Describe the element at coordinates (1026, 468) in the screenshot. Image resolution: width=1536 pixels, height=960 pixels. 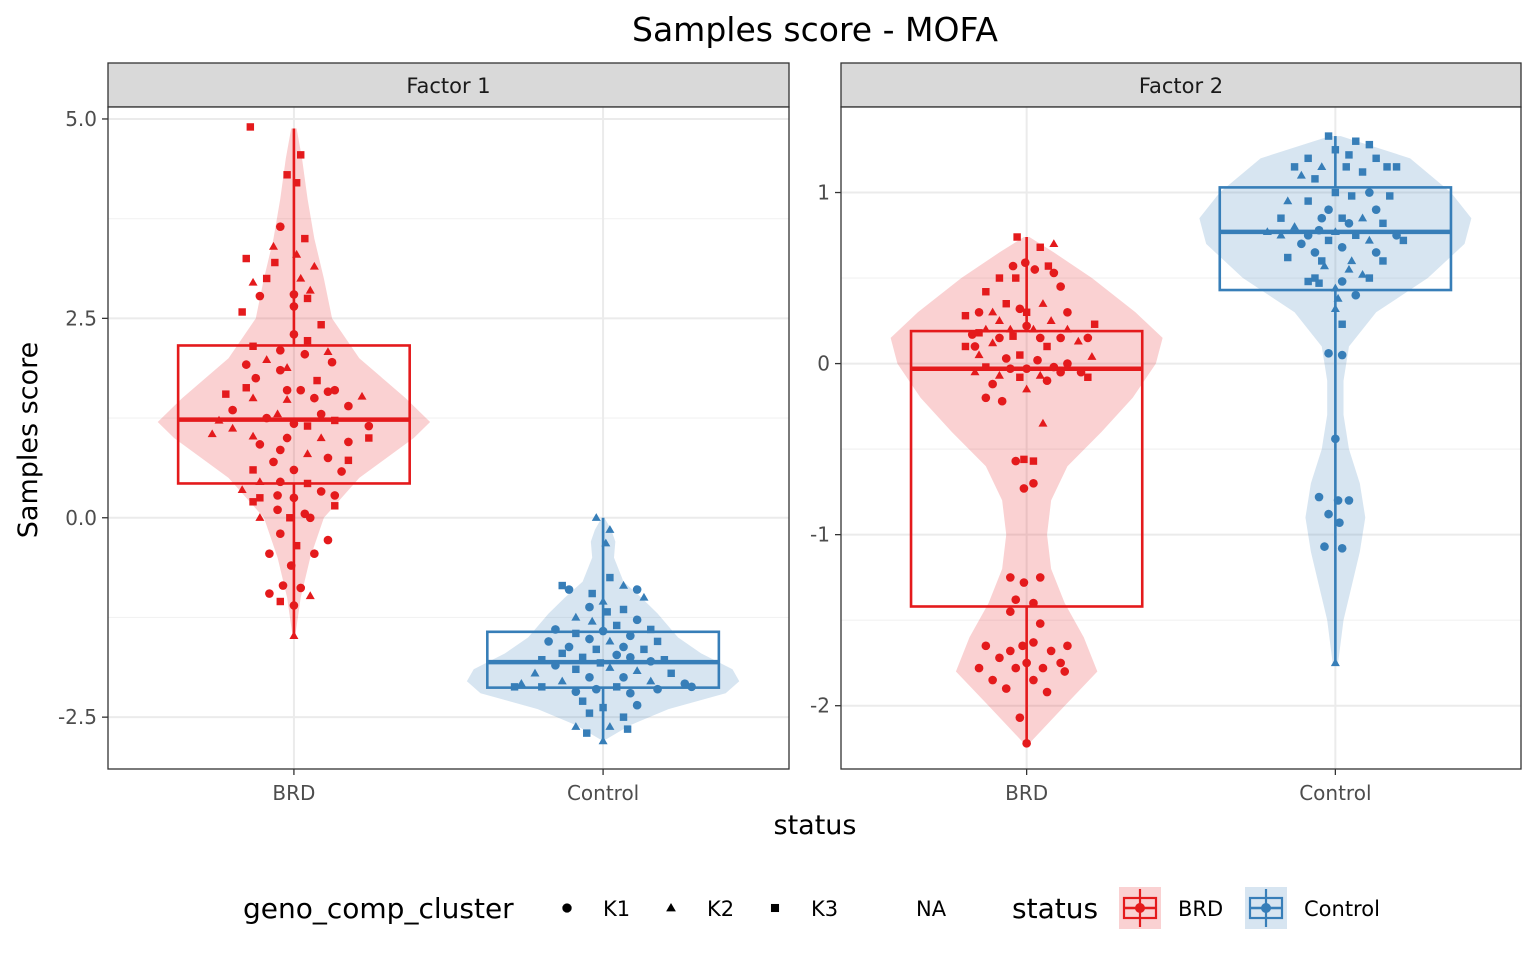
I see `box` at that location.